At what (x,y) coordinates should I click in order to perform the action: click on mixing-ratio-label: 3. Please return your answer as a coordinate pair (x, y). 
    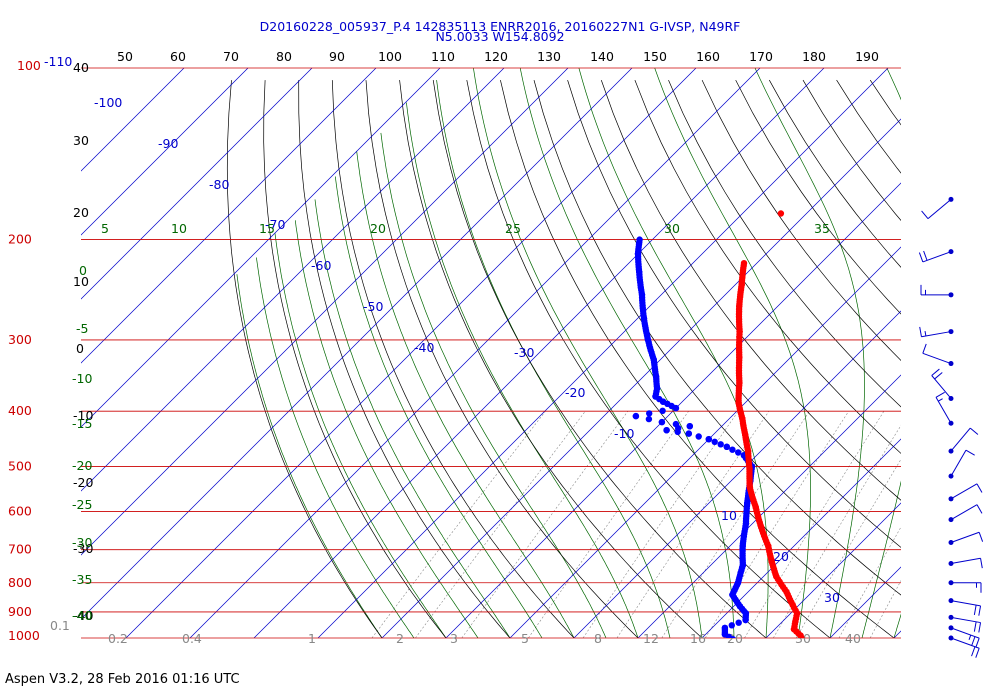
    Looking at the image, I should click on (454, 638).